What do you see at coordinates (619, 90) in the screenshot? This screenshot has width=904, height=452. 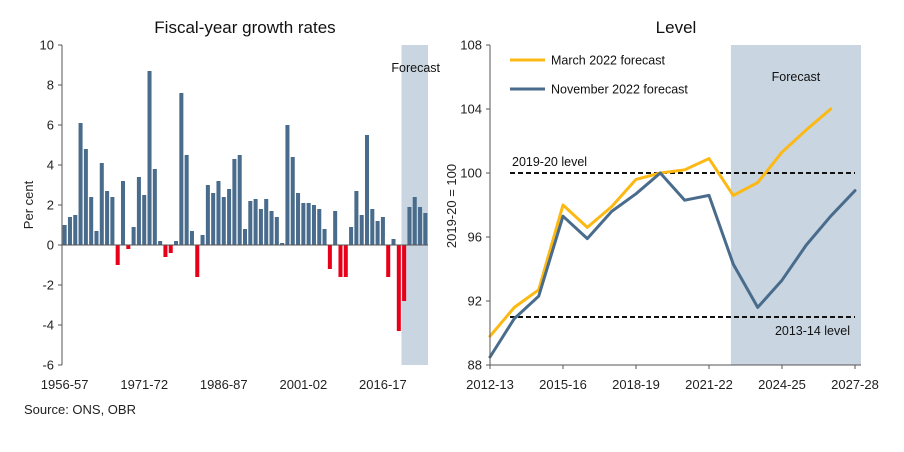 I see `legend-label: November 2022 forecast` at bounding box center [619, 90].